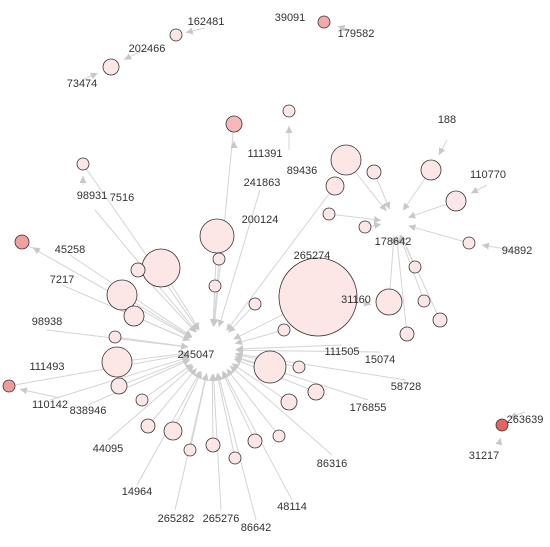 The image size is (550, 547). Describe the element at coordinates (356, 34) in the screenshot. I see `node-label: 179582` at that location.